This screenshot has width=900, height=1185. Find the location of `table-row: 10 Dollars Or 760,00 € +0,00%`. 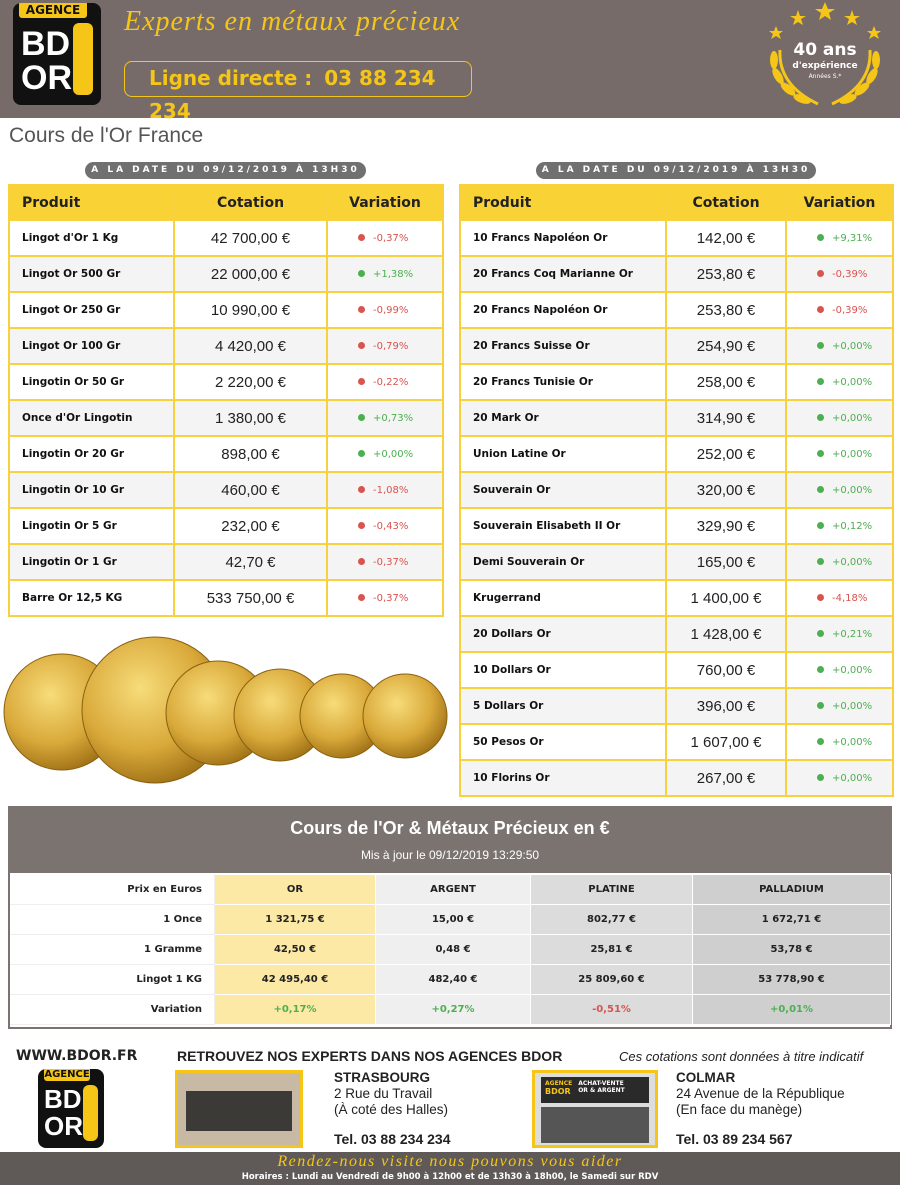

table-row: 10 Dollars Or 760,00 € +0,00% is located at coordinates (676, 670).